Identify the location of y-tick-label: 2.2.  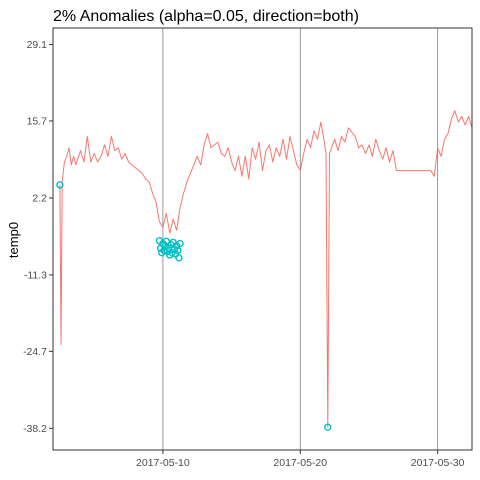
(39, 198).